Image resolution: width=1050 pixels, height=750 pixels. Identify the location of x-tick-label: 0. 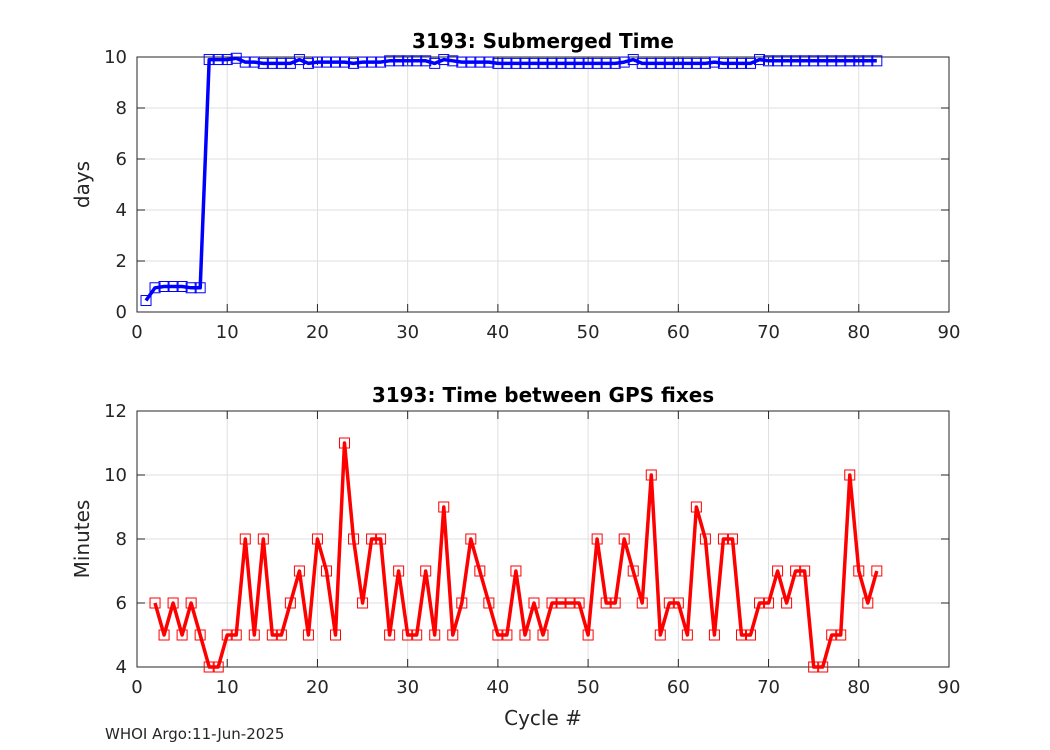
(136, 687).